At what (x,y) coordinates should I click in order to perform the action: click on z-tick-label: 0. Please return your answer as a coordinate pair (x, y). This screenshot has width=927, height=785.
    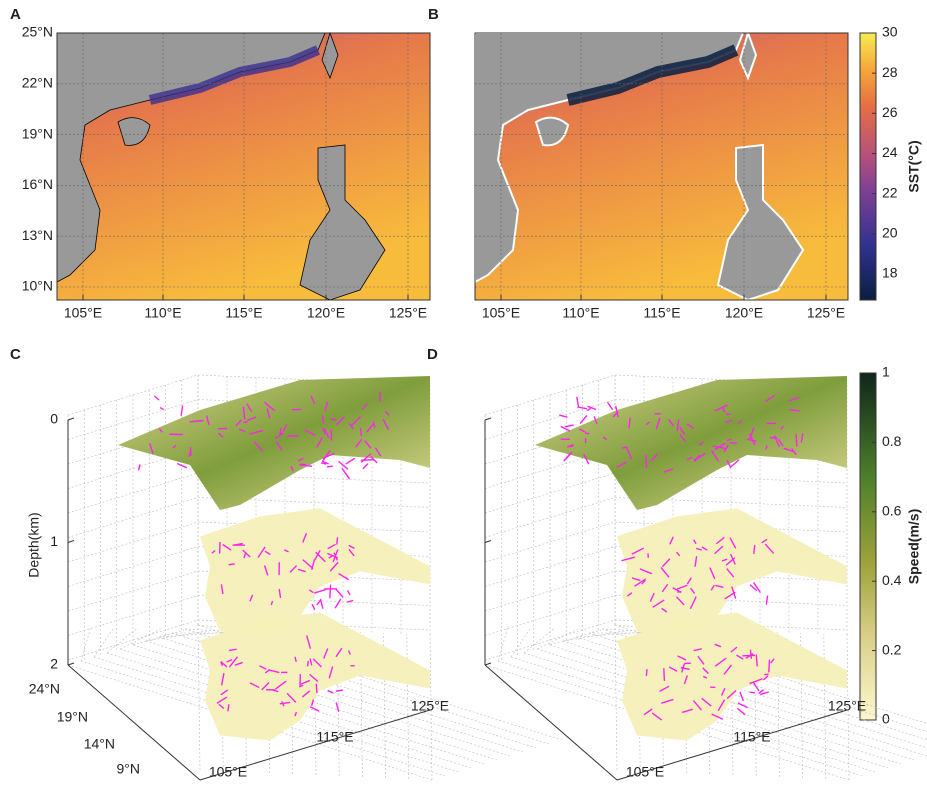
    Looking at the image, I should click on (54, 419).